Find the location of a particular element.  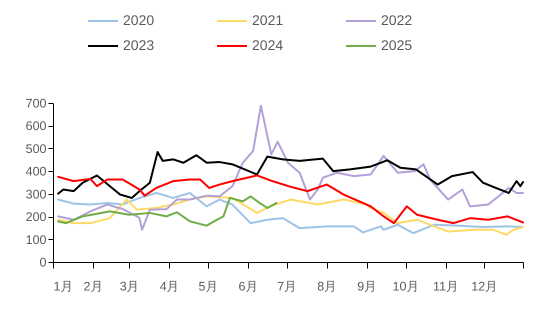

x-tick-label: 6月 is located at coordinates (248, 287).